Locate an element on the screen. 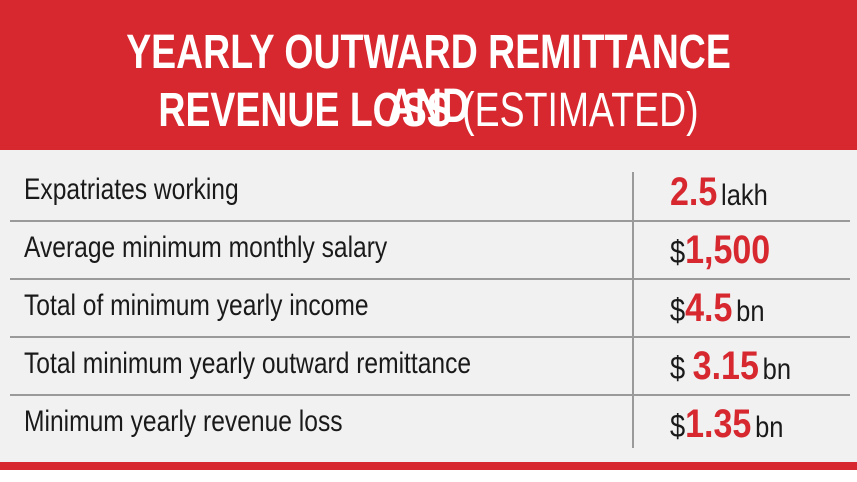  value-number: 2.5 is located at coordinates (694, 192).